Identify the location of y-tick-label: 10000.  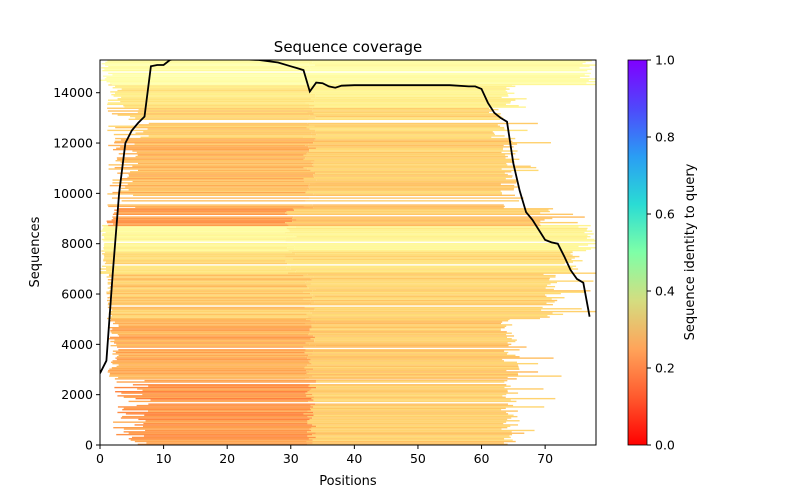
(73, 193).